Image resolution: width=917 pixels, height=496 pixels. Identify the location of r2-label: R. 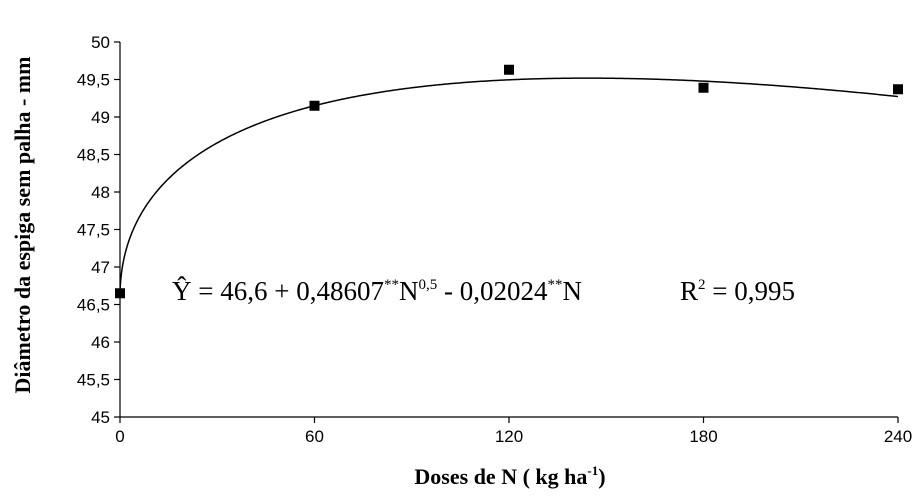
(689, 291).